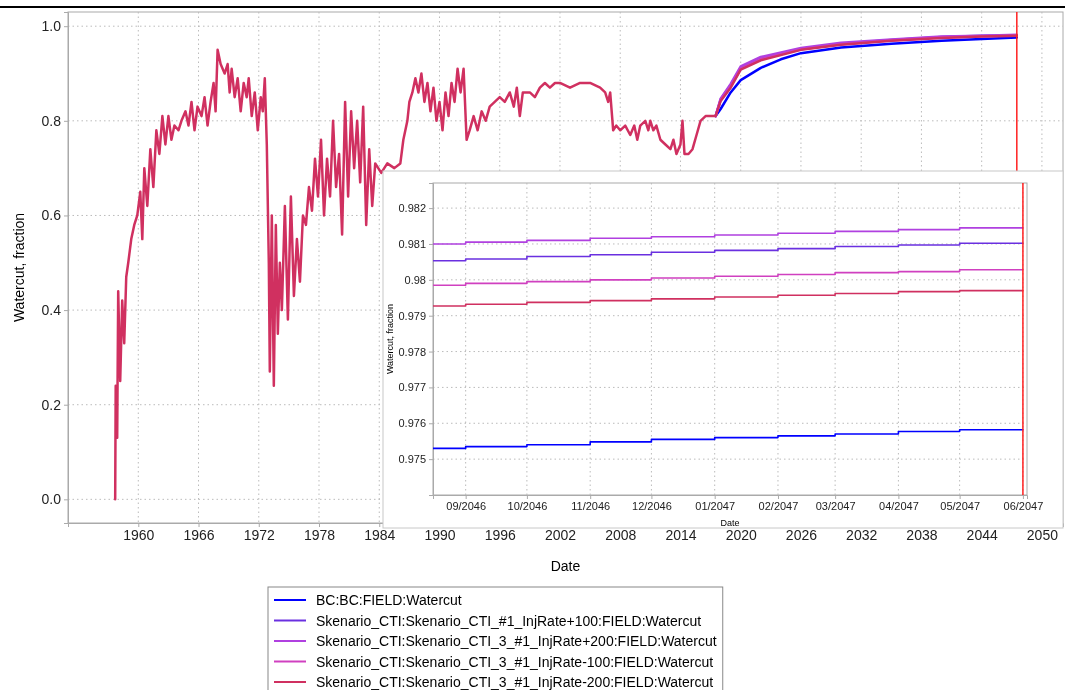 The height and width of the screenshot is (690, 1065). What do you see at coordinates (51, 499) in the screenshot?
I see `y-tick-label: 0.0` at bounding box center [51, 499].